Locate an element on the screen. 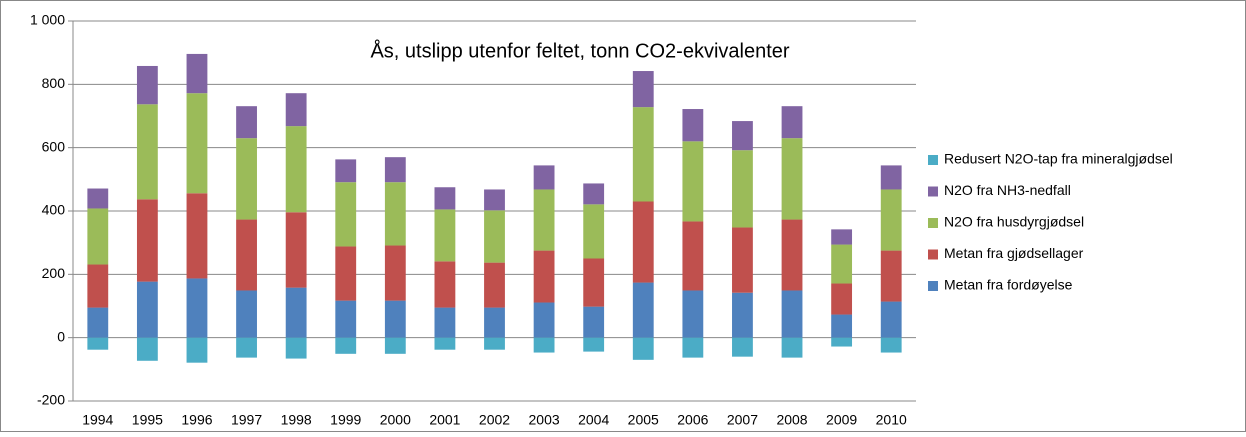  x-tick-label: 1998 is located at coordinates (296, 420).